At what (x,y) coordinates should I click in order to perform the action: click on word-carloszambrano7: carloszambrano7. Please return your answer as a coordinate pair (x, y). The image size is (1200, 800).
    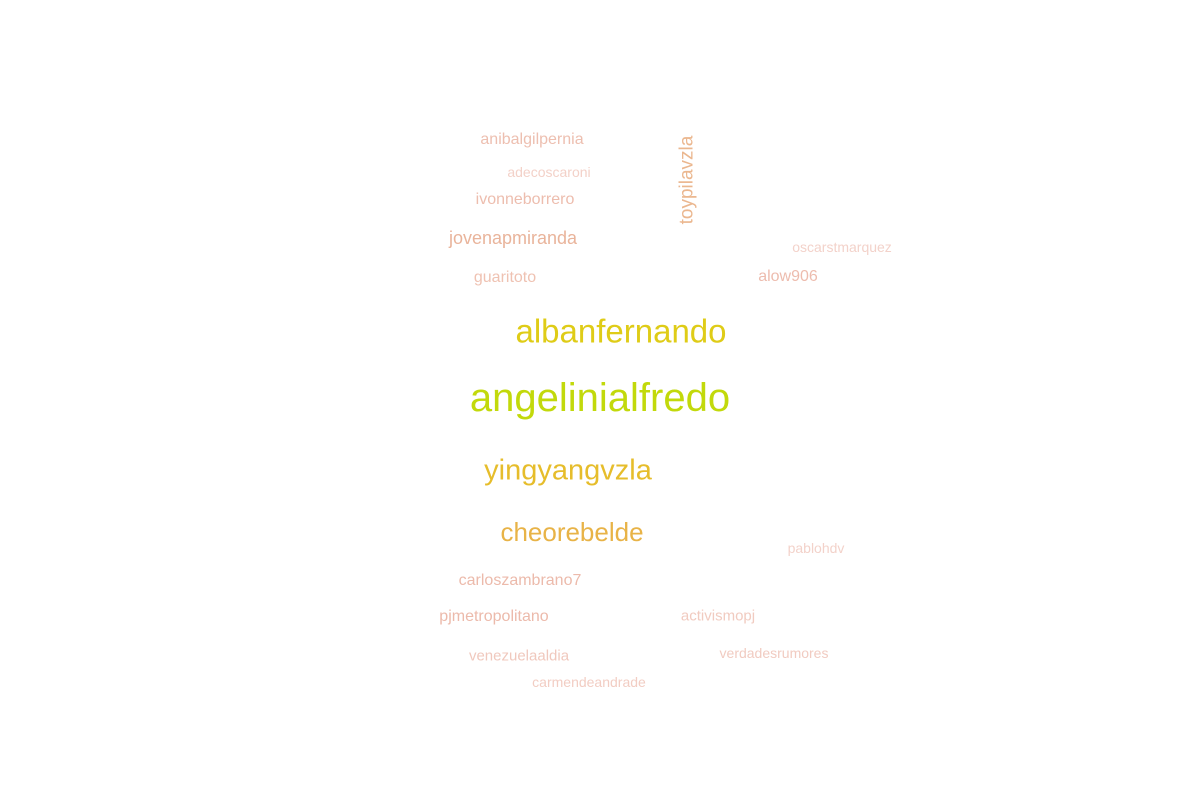
    Looking at the image, I should click on (520, 580).